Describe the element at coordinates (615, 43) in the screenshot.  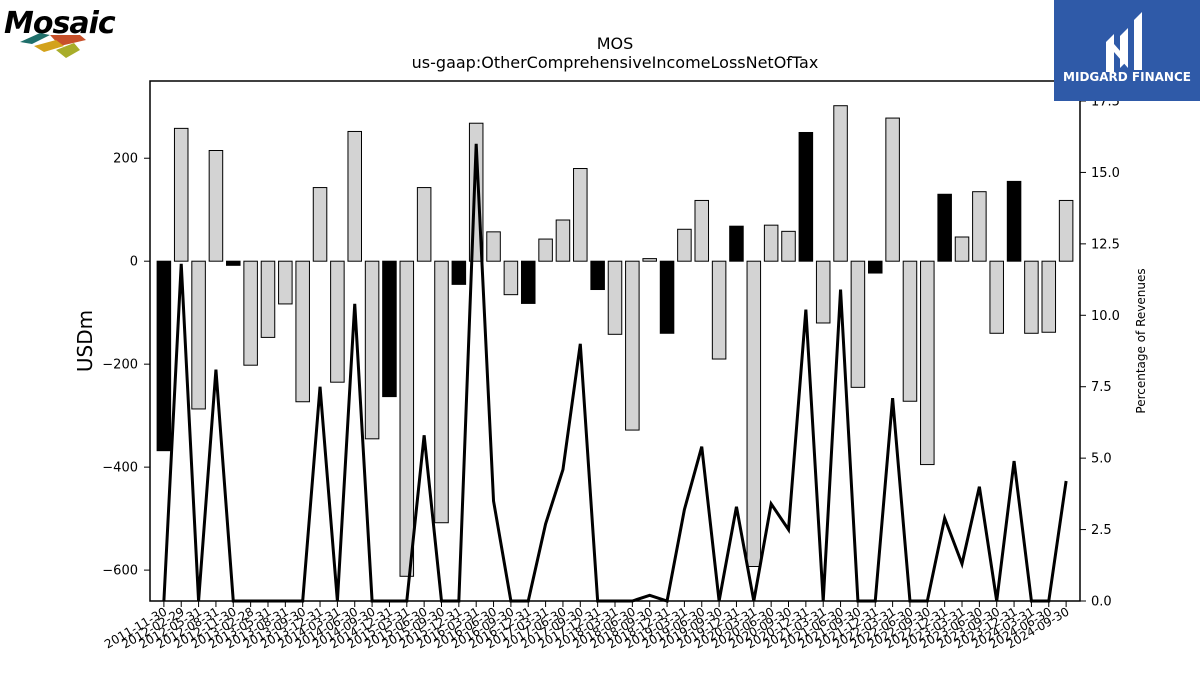
I see `chart-title: MOS` at that location.